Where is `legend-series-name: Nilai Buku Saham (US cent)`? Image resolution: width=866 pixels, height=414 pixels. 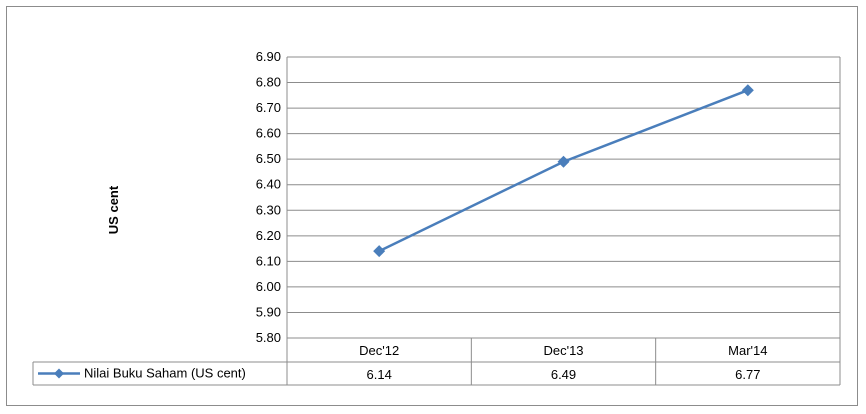
legend-series-name: Nilai Buku Saham (US cent) is located at coordinates (165, 373).